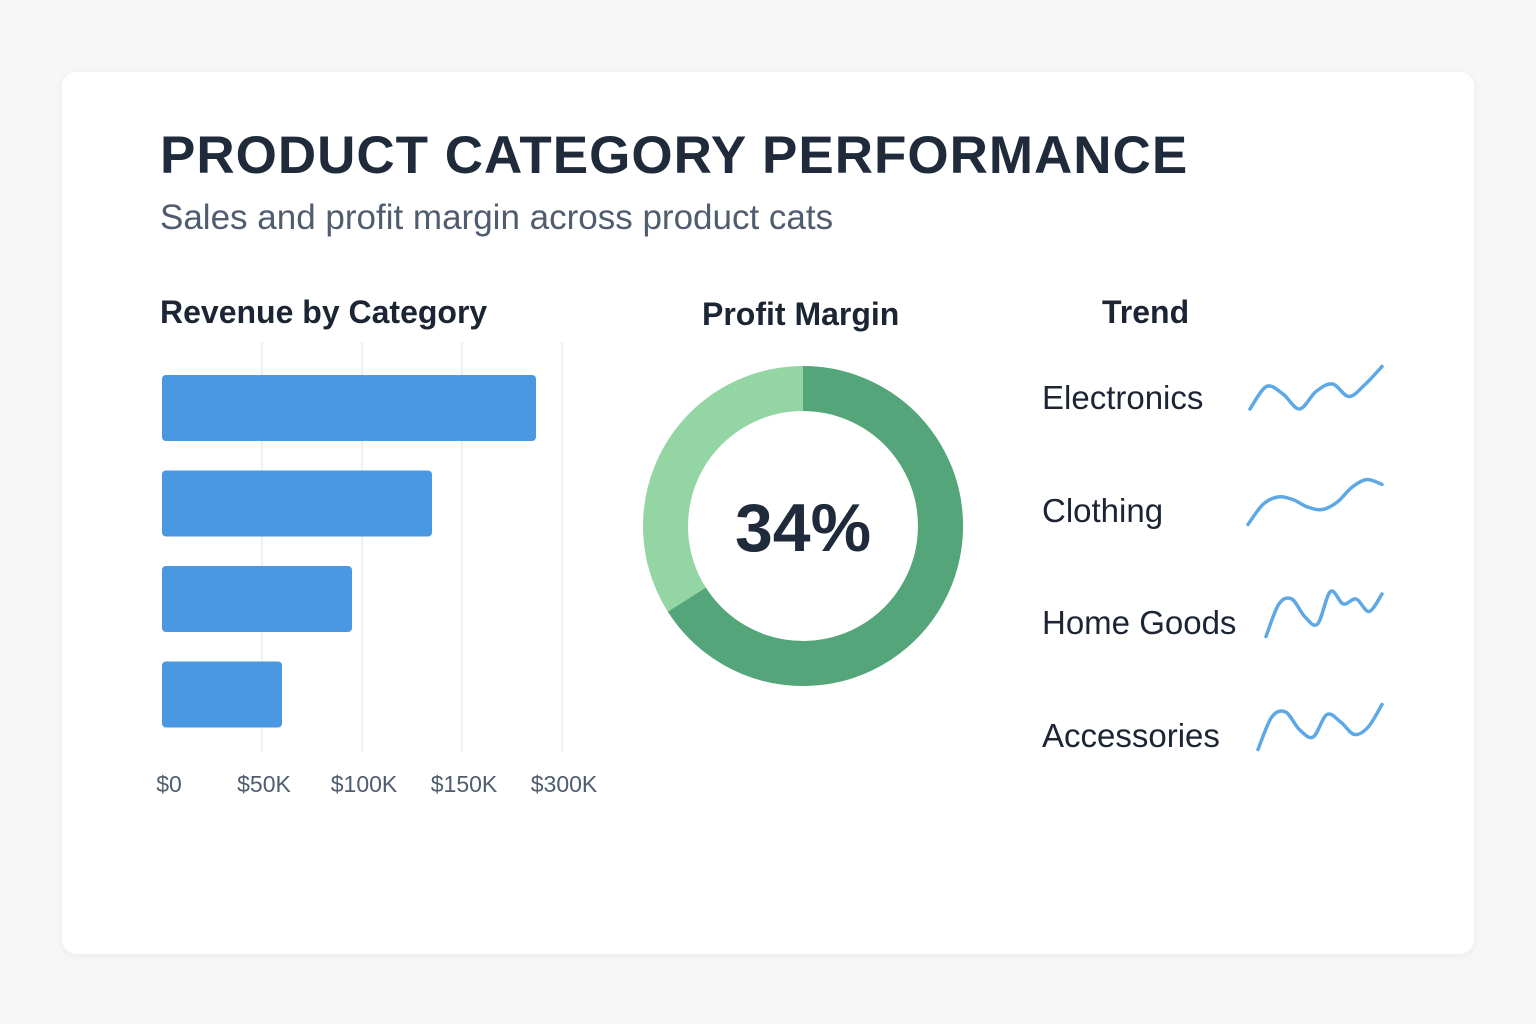 The height and width of the screenshot is (1024, 1536). Describe the element at coordinates (1146, 312) in the screenshot. I see `trend-title: Trend` at that location.